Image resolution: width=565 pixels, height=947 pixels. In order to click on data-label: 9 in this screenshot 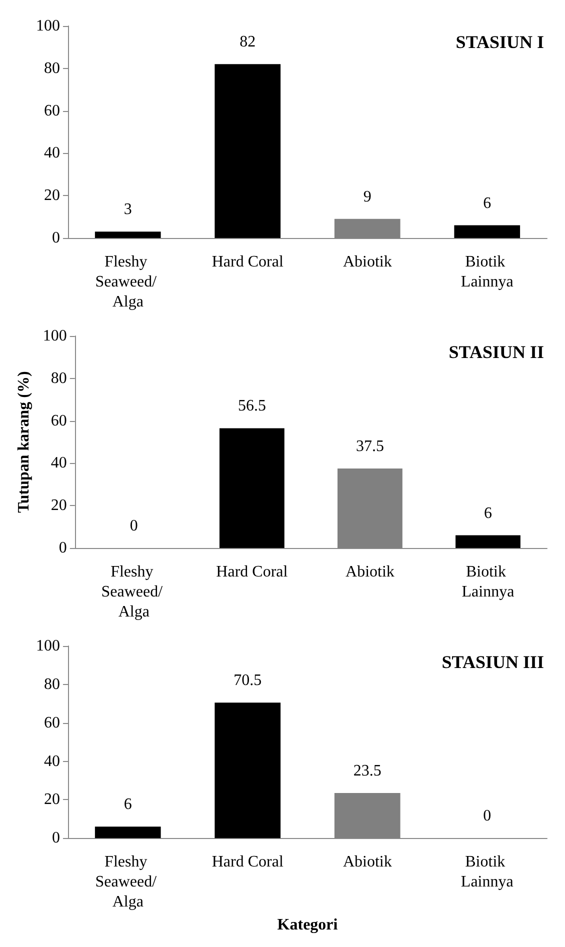, I will do `click(367, 197)`.